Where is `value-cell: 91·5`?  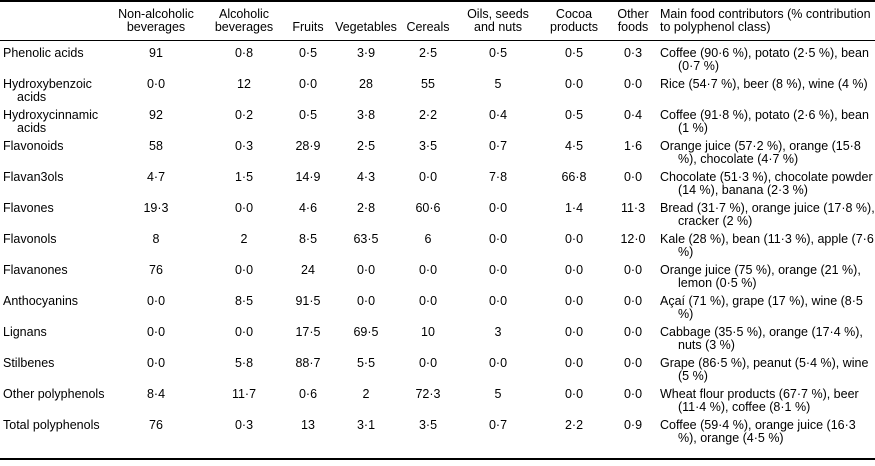 value-cell: 91·5 is located at coordinates (308, 301).